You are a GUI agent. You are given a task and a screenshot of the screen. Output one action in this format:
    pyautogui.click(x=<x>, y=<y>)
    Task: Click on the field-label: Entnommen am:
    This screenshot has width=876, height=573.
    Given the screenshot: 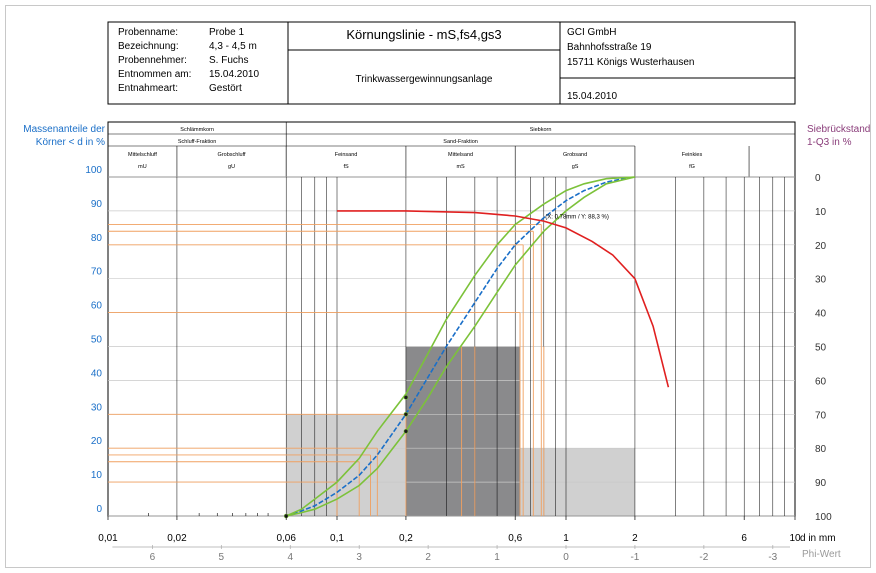 What is the action you would take?
    pyautogui.click(x=154, y=74)
    